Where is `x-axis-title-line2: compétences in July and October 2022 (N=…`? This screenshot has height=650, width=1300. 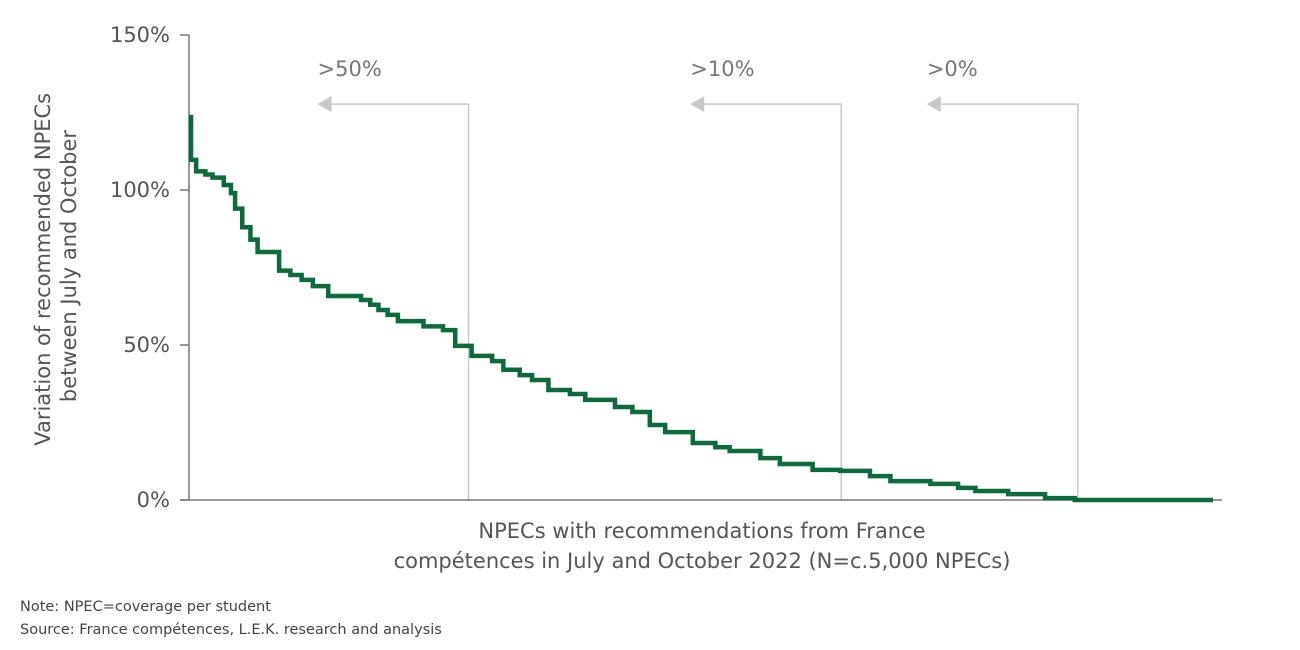 x-axis-title-line2: compétences in July and October 2022 (N=… is located at coordinates (702, 561).